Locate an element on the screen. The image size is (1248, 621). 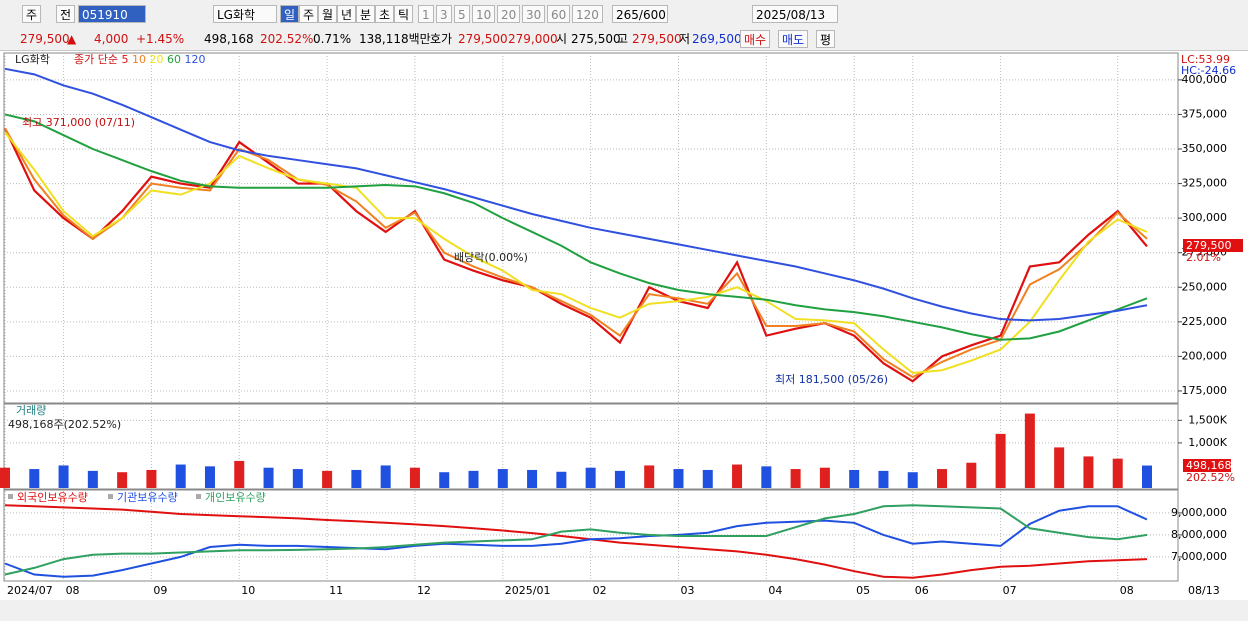
market-select: 주 is located at coordinates (32, 14).